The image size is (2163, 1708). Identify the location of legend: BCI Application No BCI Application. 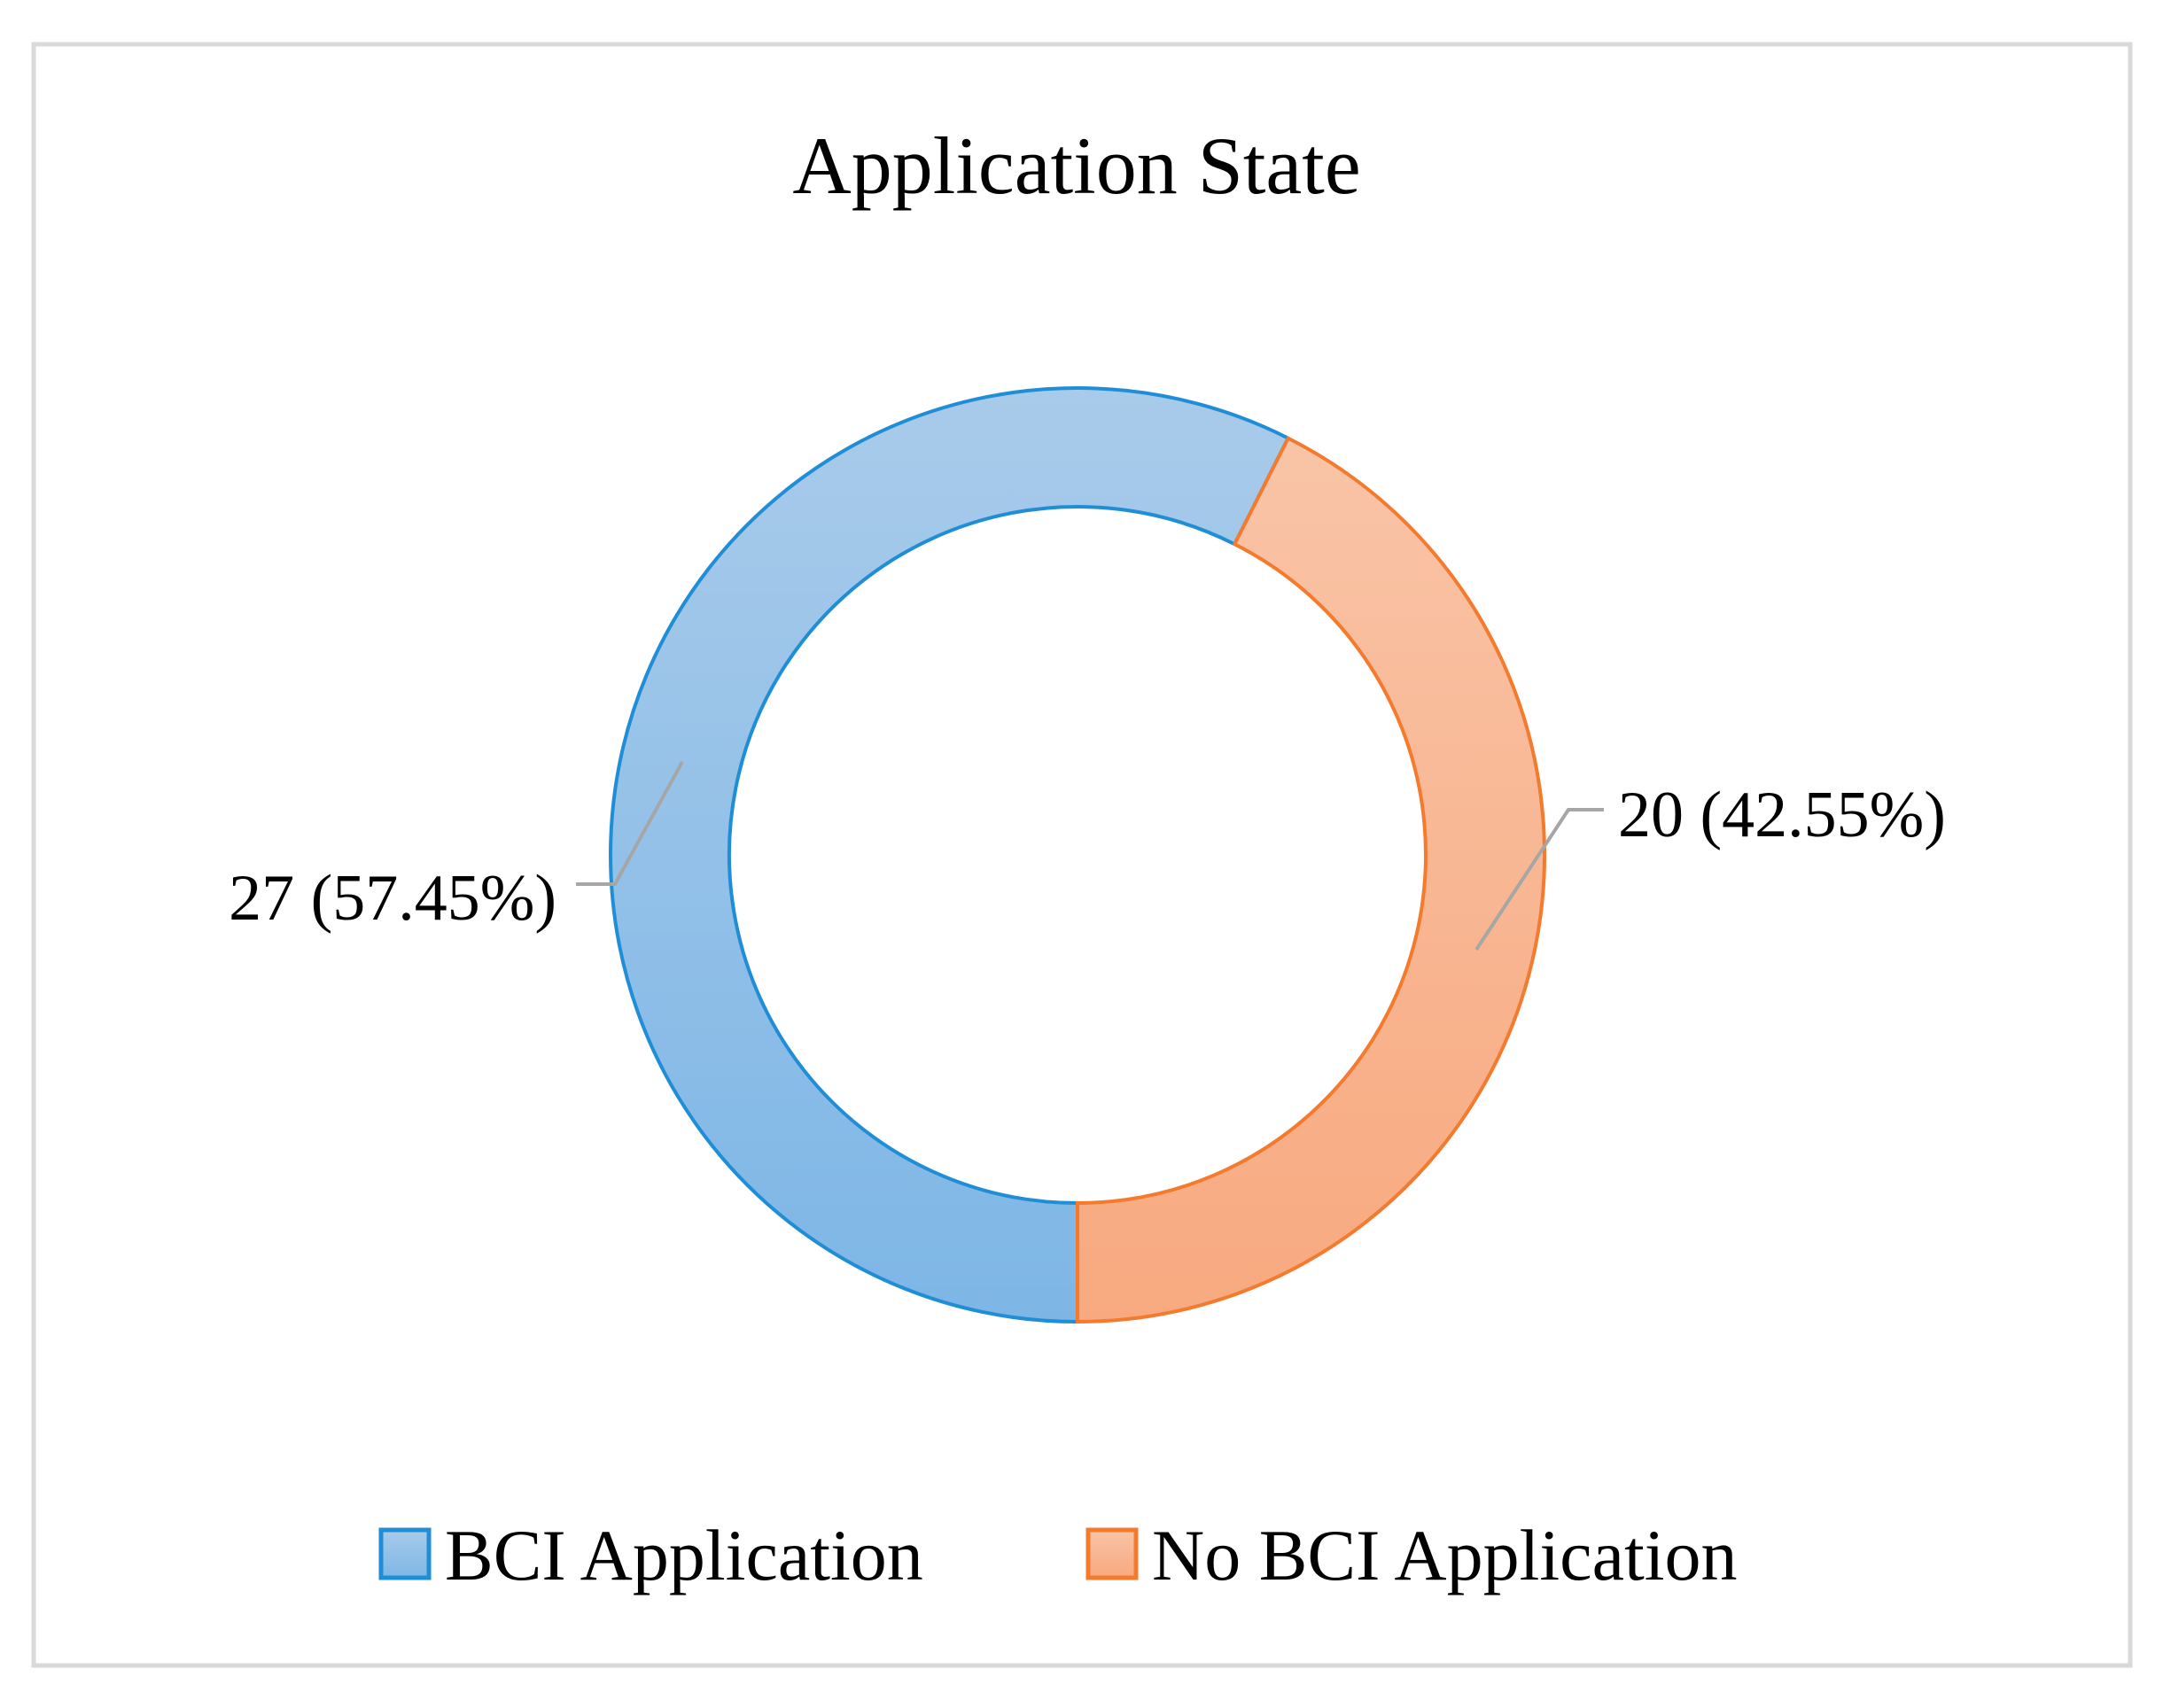
(1058, 1555).